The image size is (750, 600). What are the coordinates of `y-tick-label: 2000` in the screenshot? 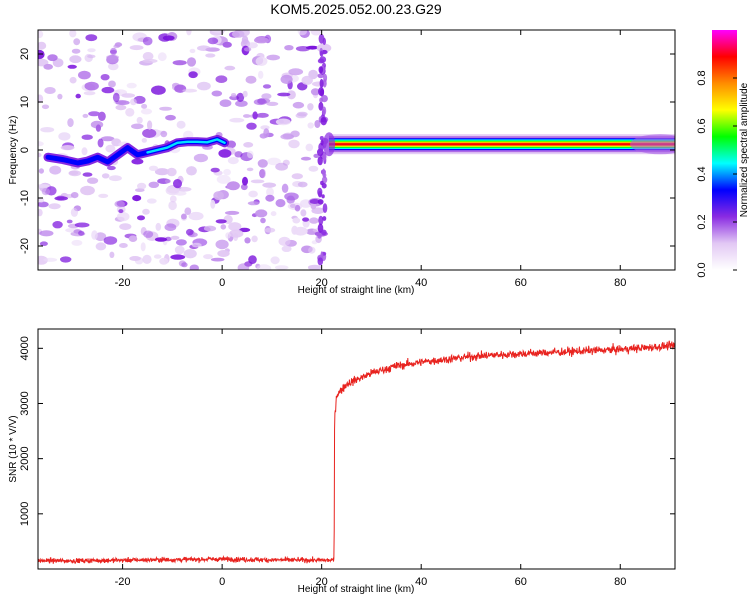 It's located at (25, 458).